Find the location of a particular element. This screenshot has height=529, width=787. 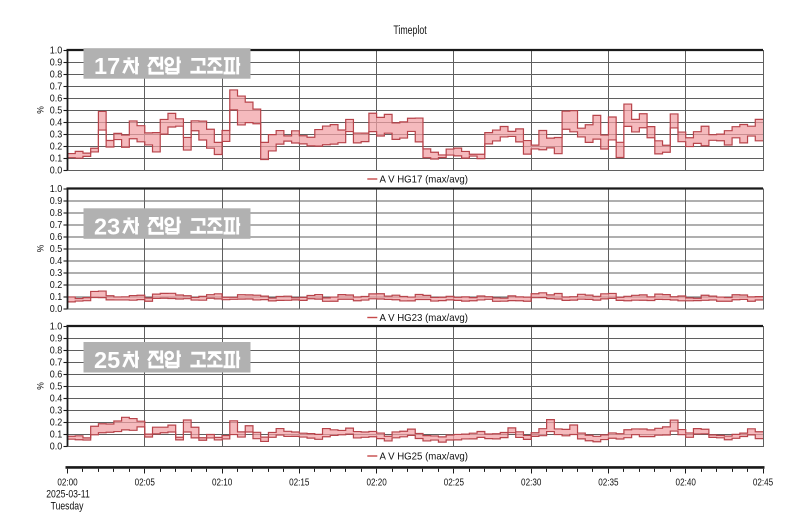

svg-text: 02:35 is located at coordinates (608, 481).